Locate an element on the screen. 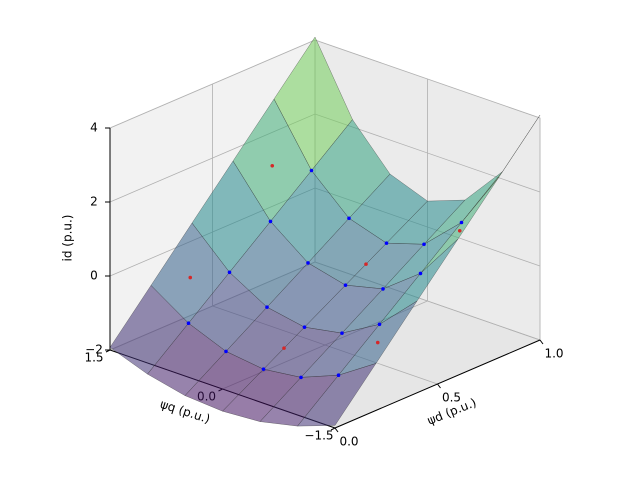 This screenshot has height=480, width=640. tick-label: −2 is located at coordinates (94, 350).